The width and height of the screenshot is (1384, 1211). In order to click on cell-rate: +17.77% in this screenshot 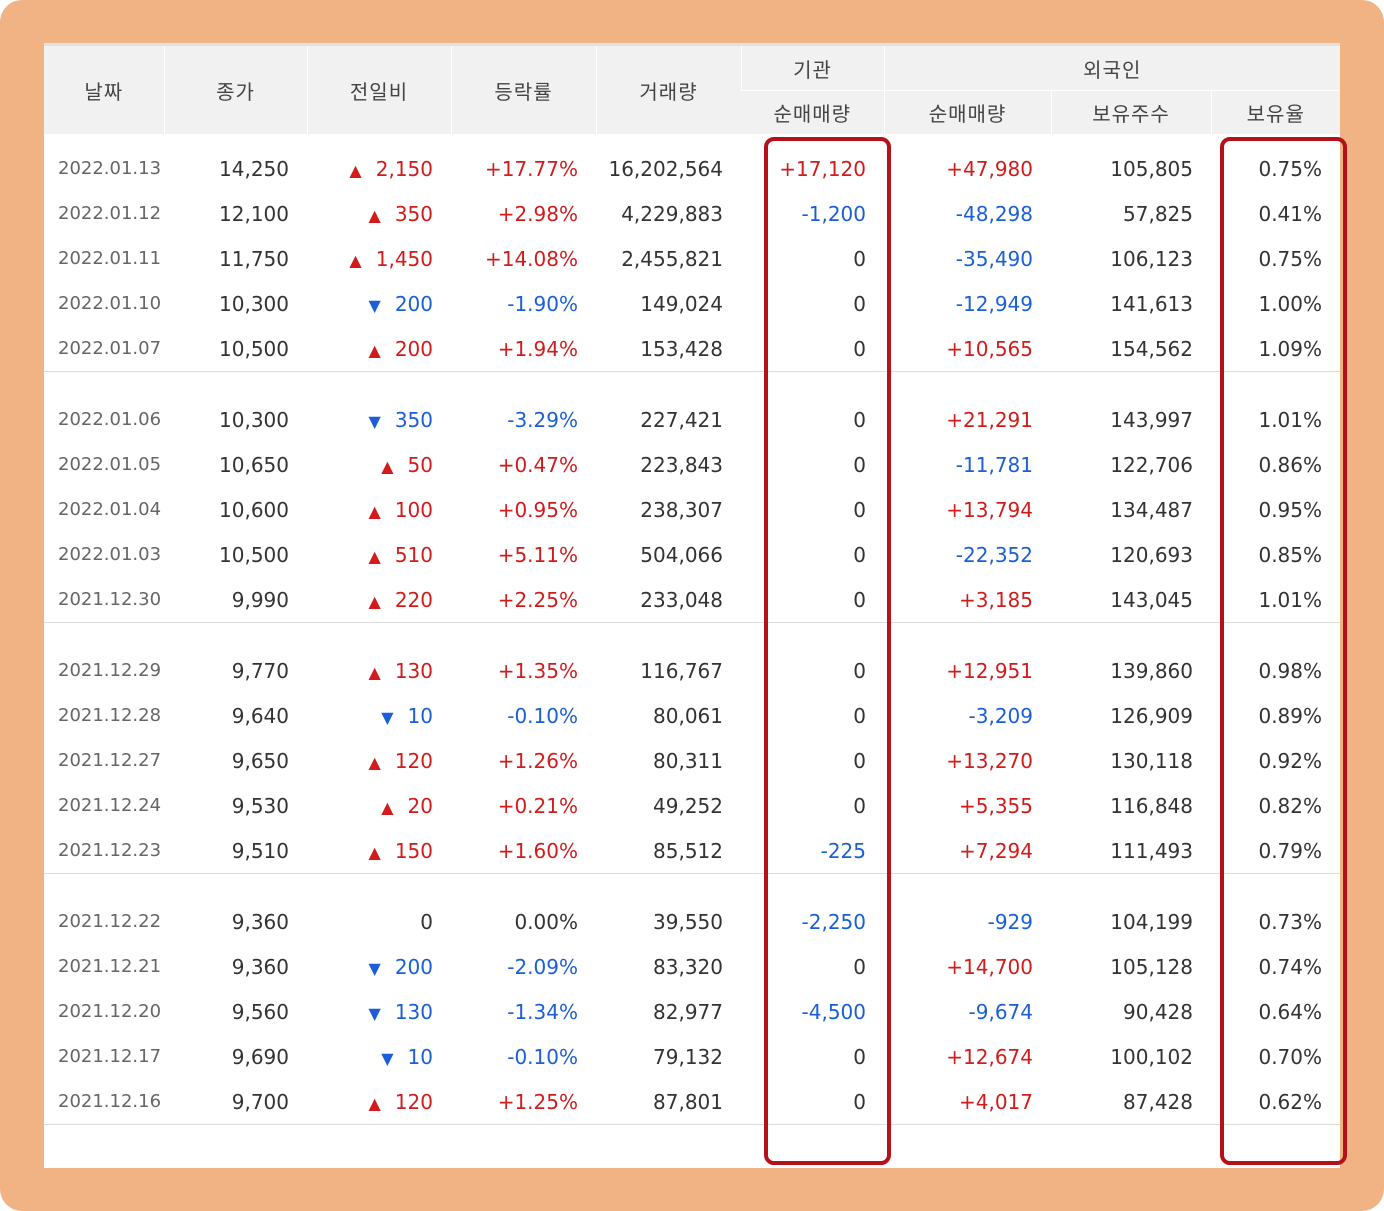, I will do `click(531, 168)`.